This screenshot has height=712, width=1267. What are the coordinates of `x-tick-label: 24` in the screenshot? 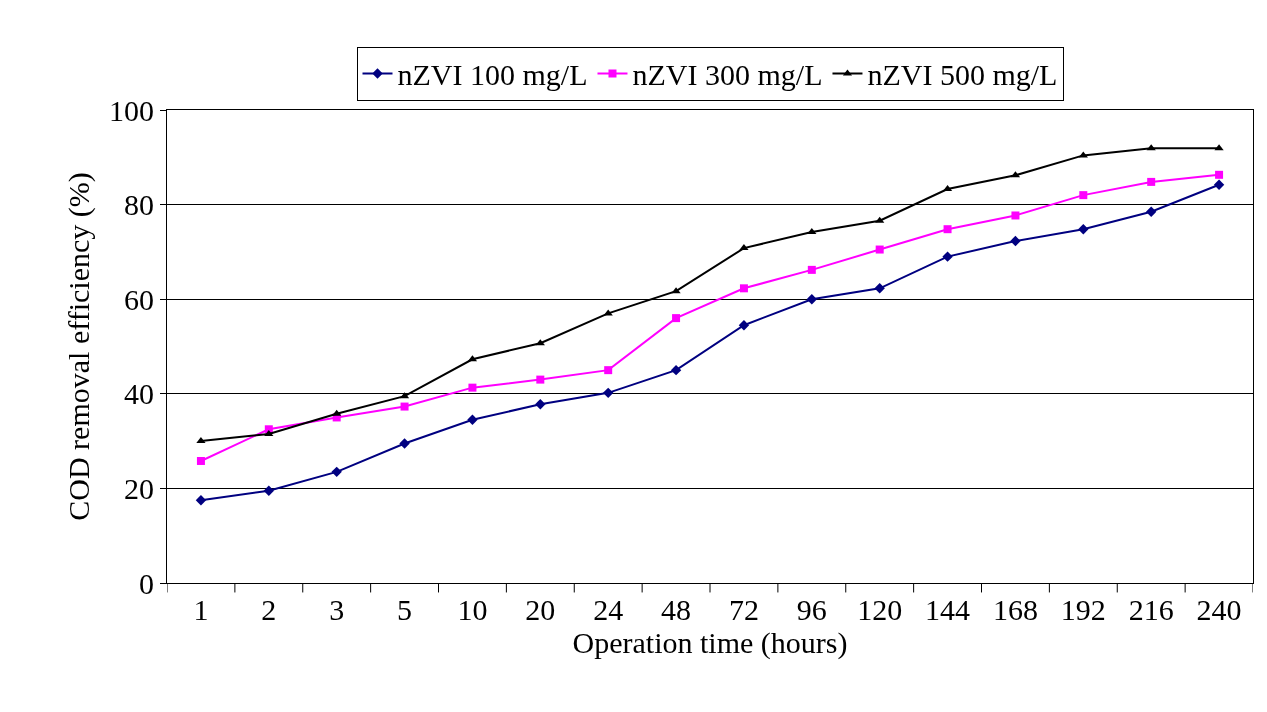 It's located at (608, 609).